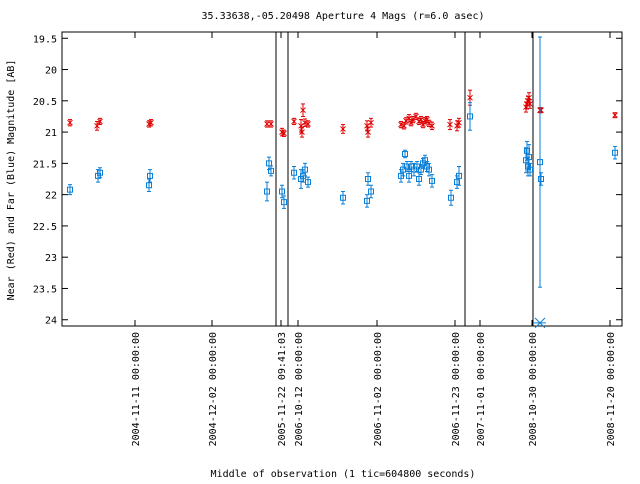  What do you see at coordinates (51, 321) in the screenshot?
I see `y-tick-label: 24` at bounding box center [51, 321].